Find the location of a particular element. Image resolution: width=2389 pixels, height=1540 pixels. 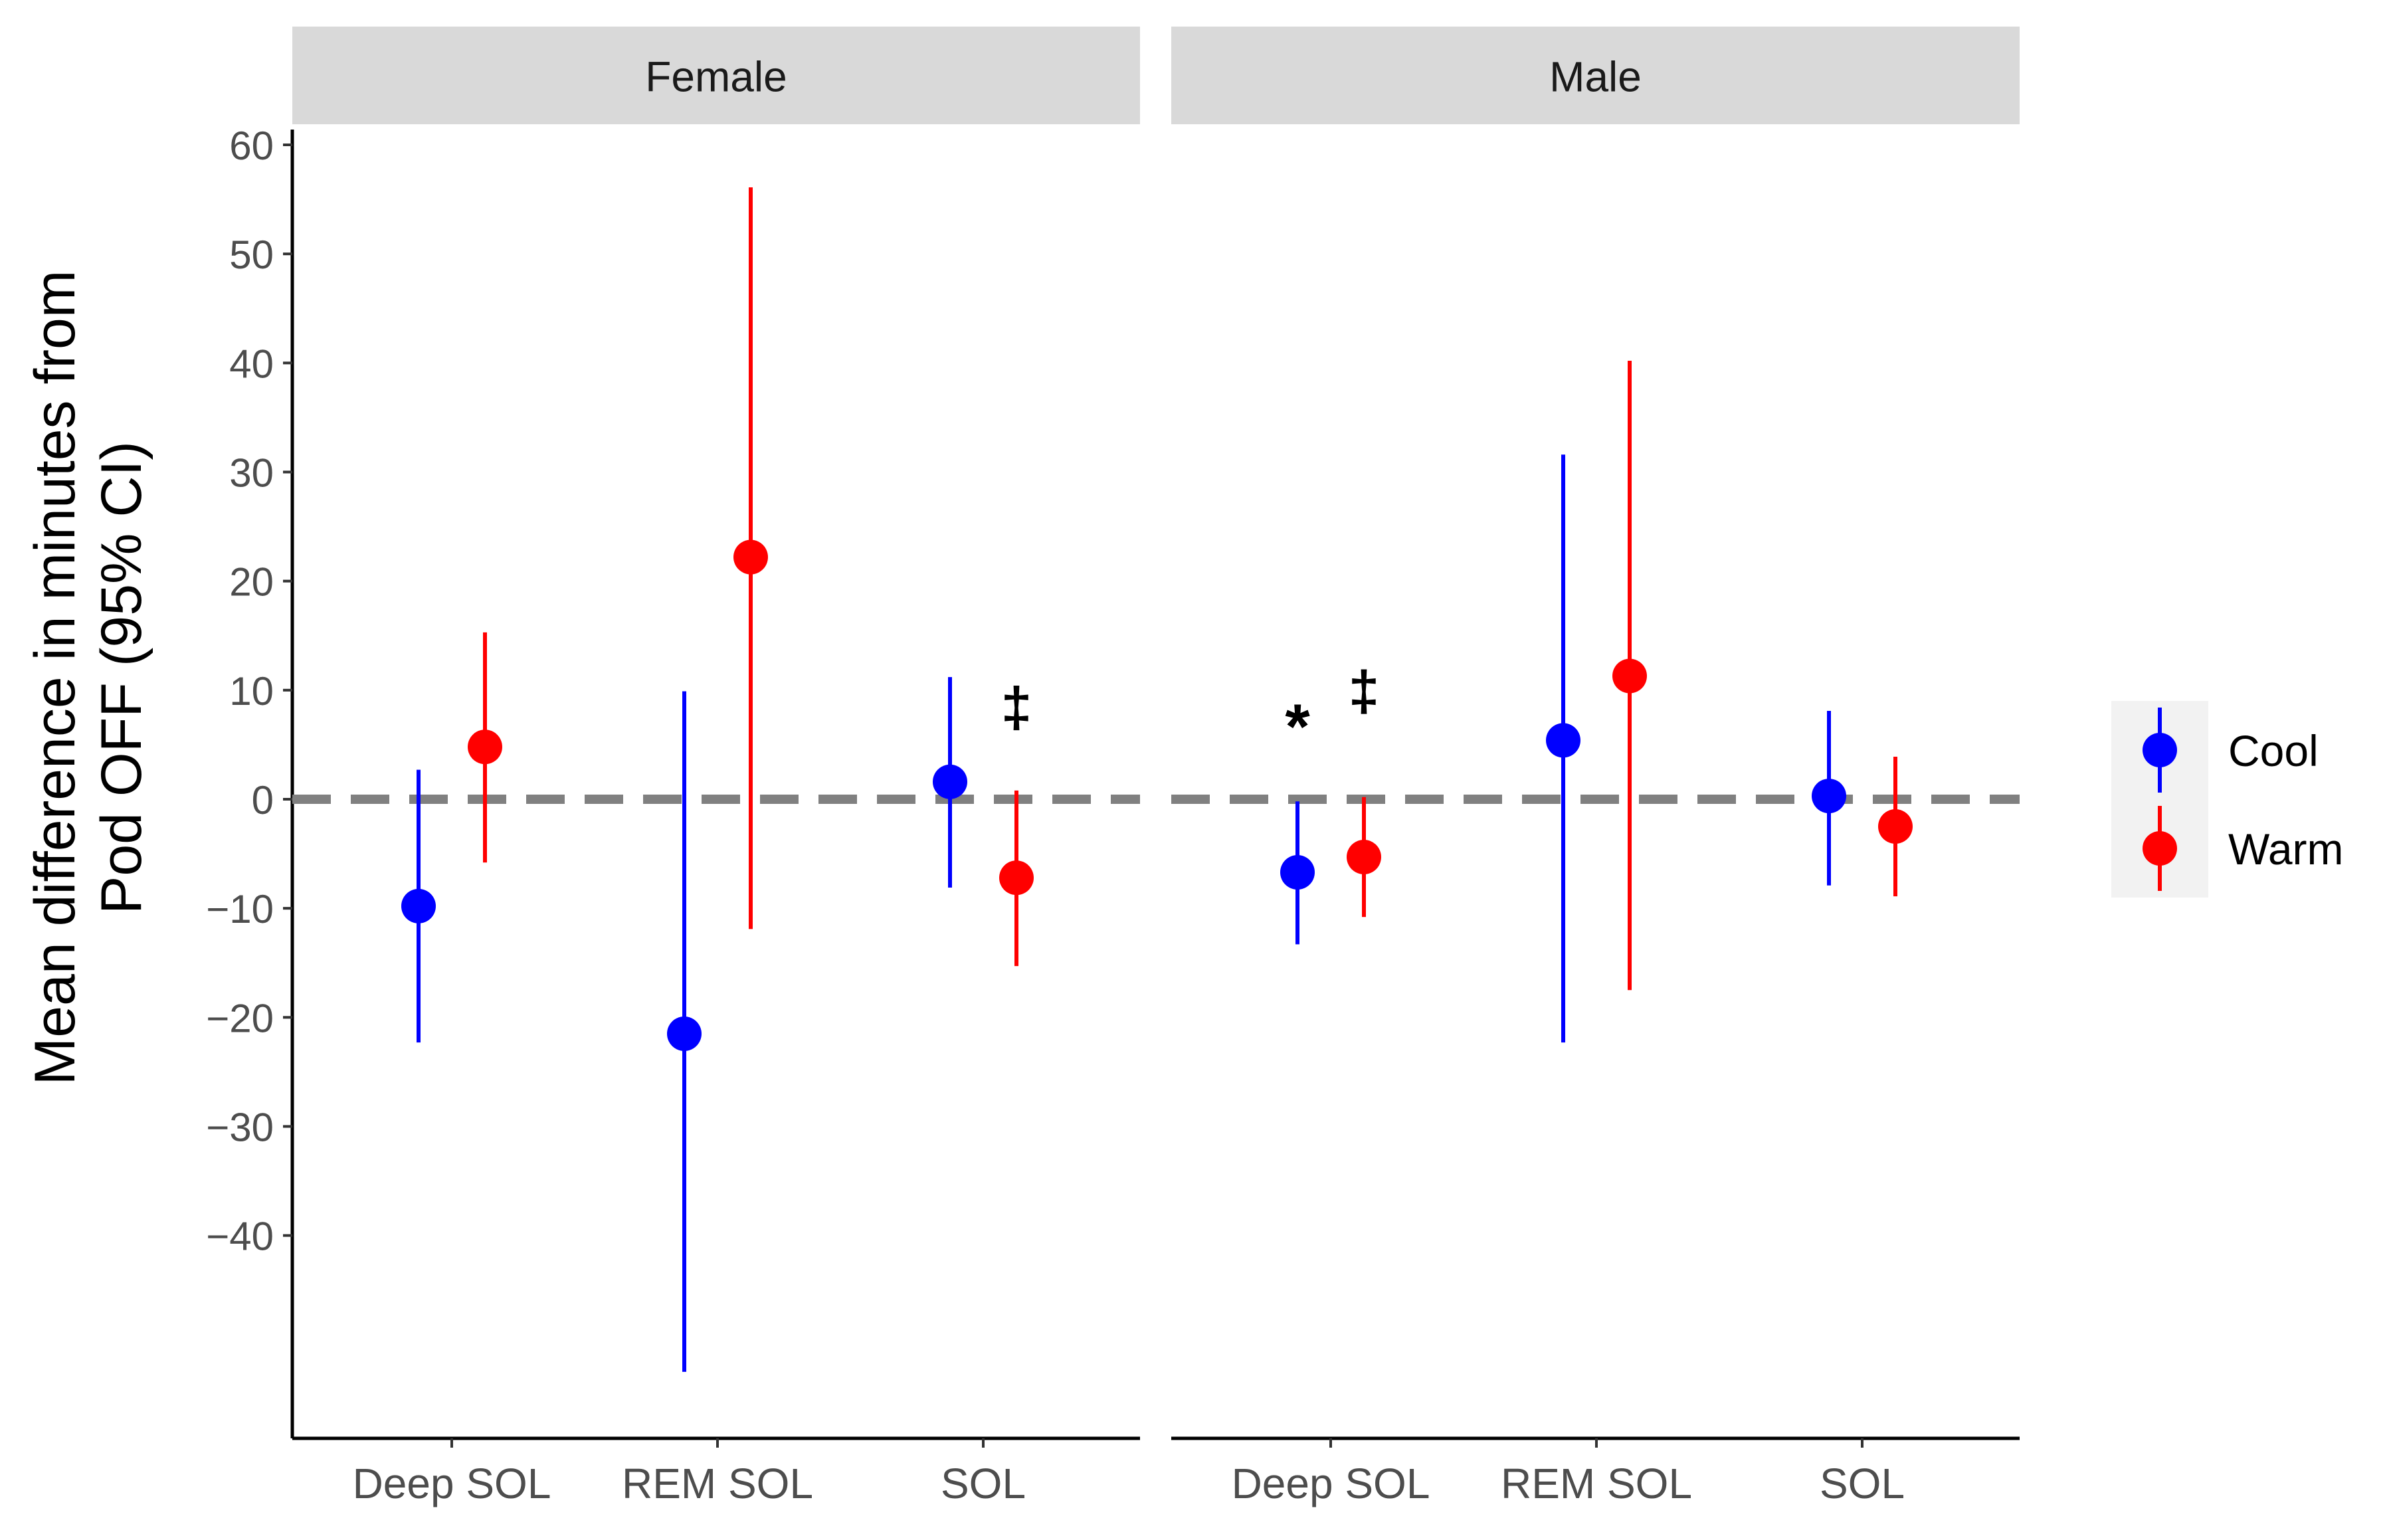

facet-strip-label: Female is located at coordinates (716, 77).